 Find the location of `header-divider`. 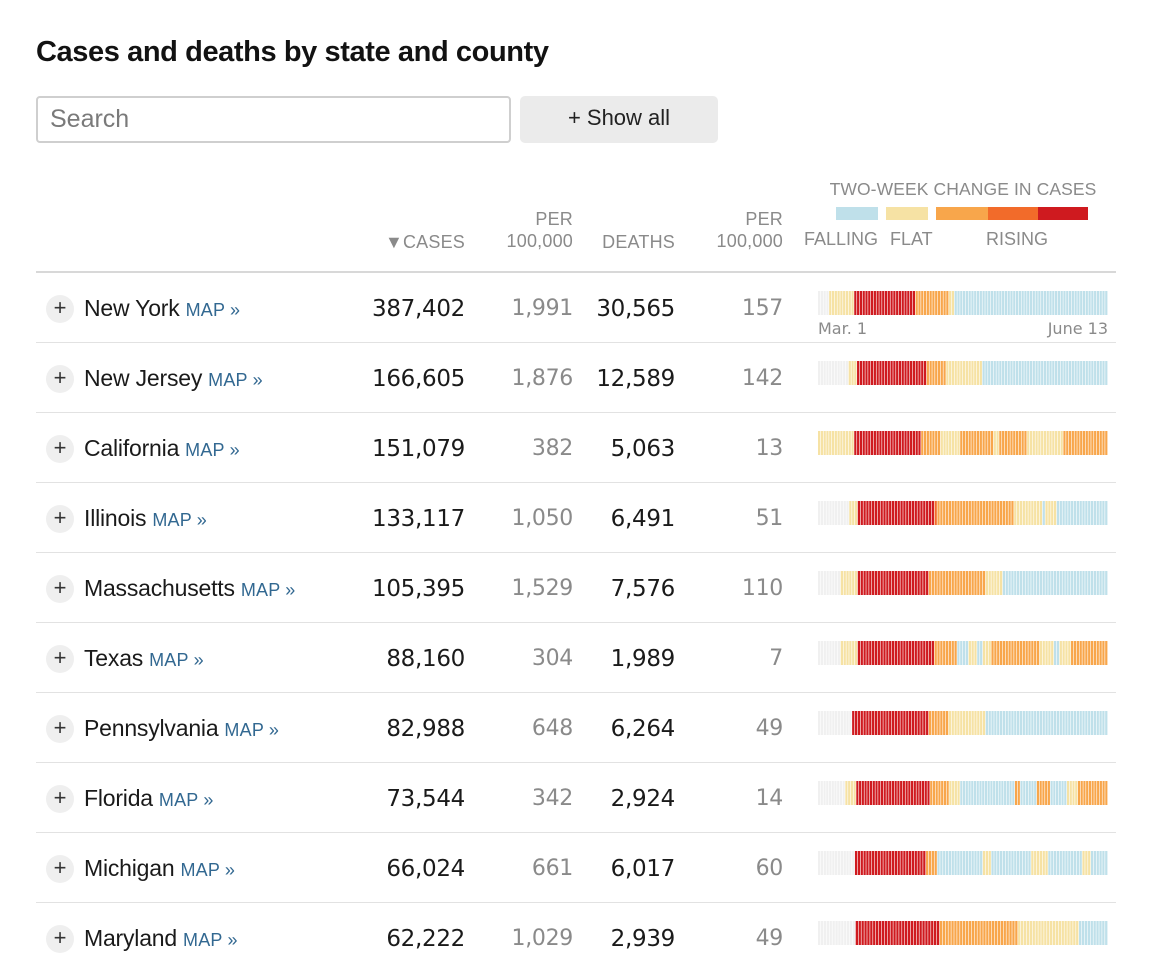

header-divider is located at coordinates (576, 272).